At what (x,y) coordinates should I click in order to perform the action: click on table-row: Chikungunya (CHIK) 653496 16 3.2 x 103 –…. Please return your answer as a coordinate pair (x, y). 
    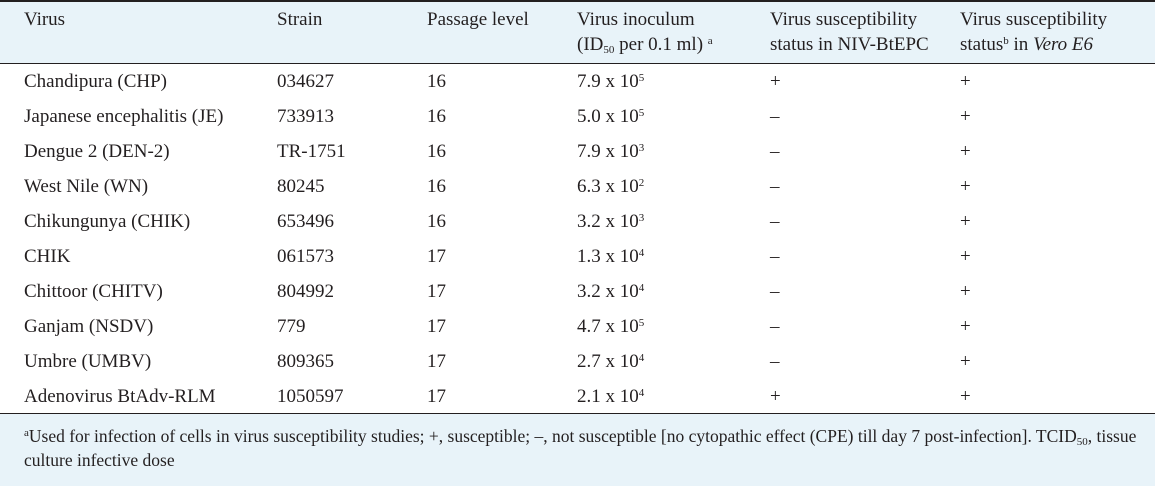
    Looking at the image, I should click on (577, 221).